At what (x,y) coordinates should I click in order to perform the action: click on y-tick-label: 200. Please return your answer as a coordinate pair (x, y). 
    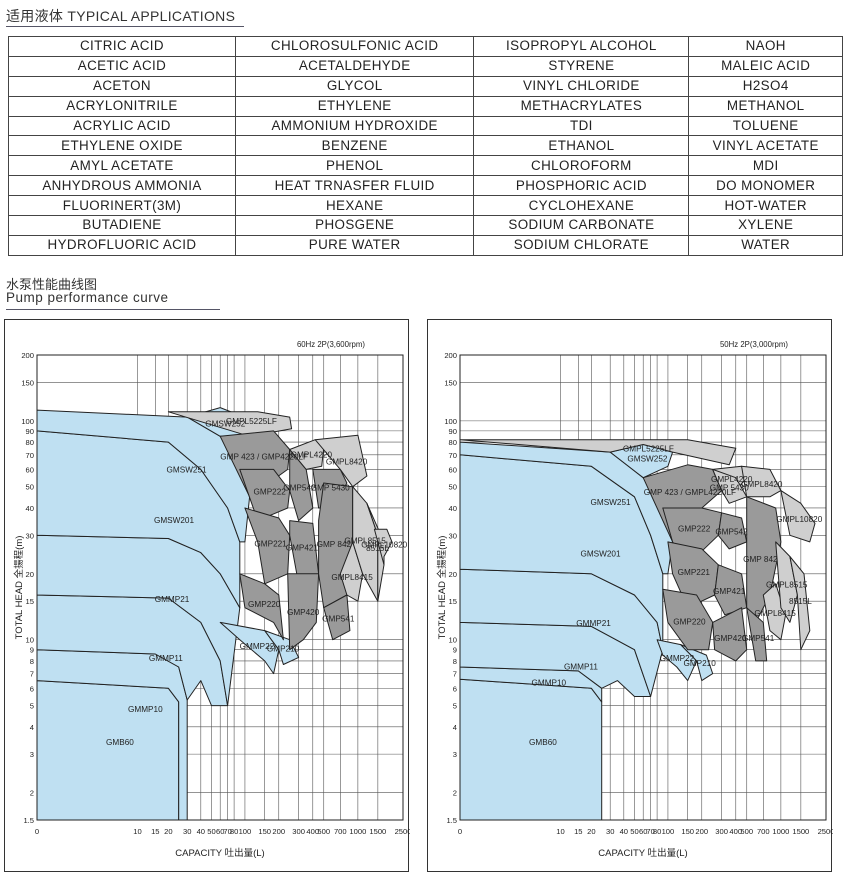
    Looking at the image, I should click on (27, 355).